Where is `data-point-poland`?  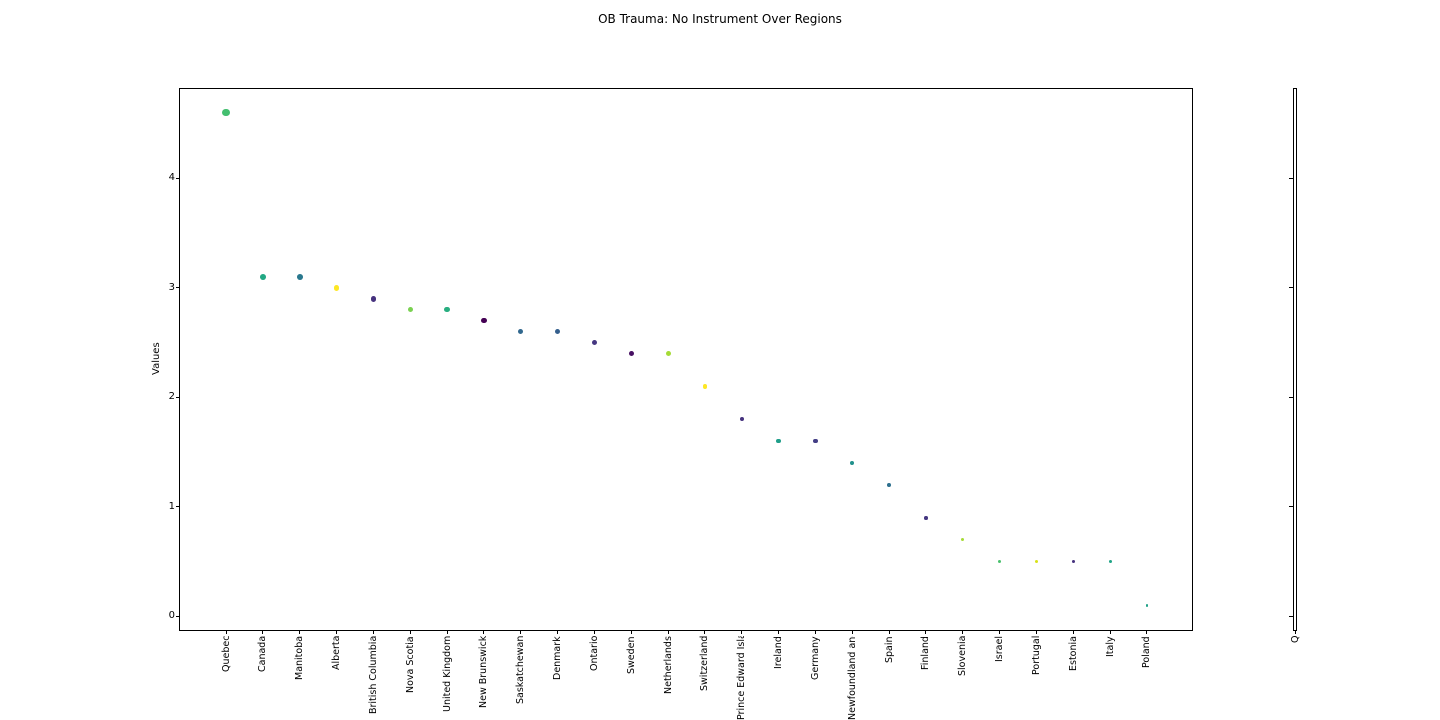 data-point-poland is located at coordinates (1147, 605).